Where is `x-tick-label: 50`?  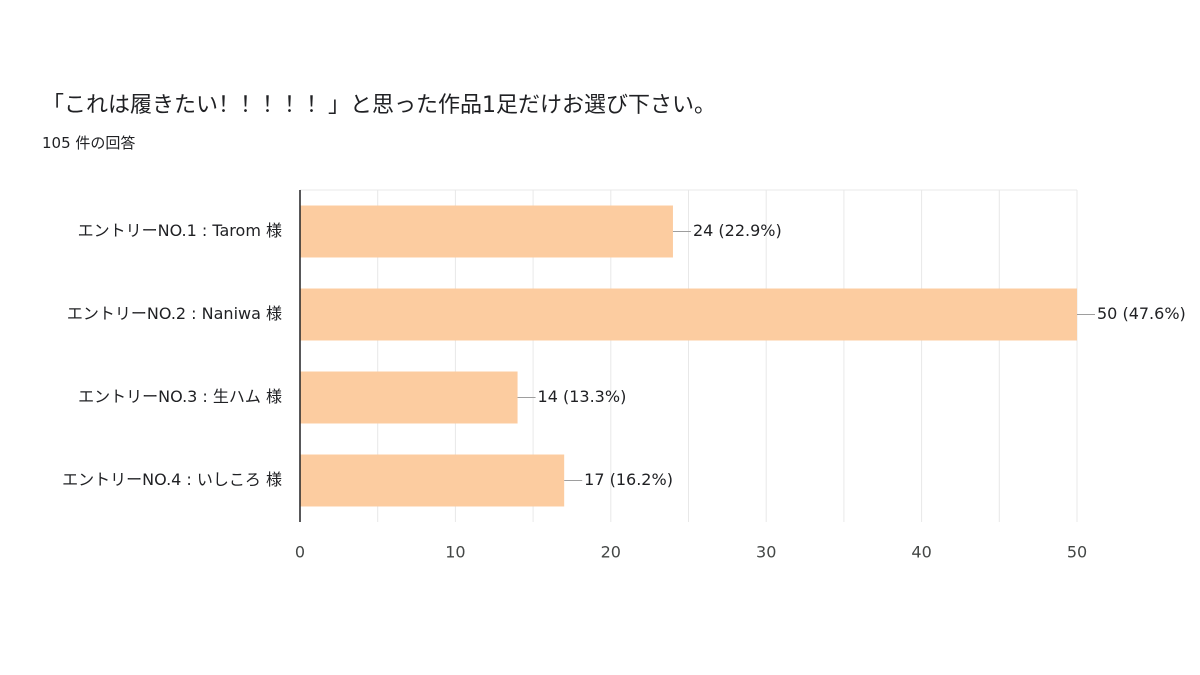 x-tick-label: 50 is located at coordinates (1077, 552).